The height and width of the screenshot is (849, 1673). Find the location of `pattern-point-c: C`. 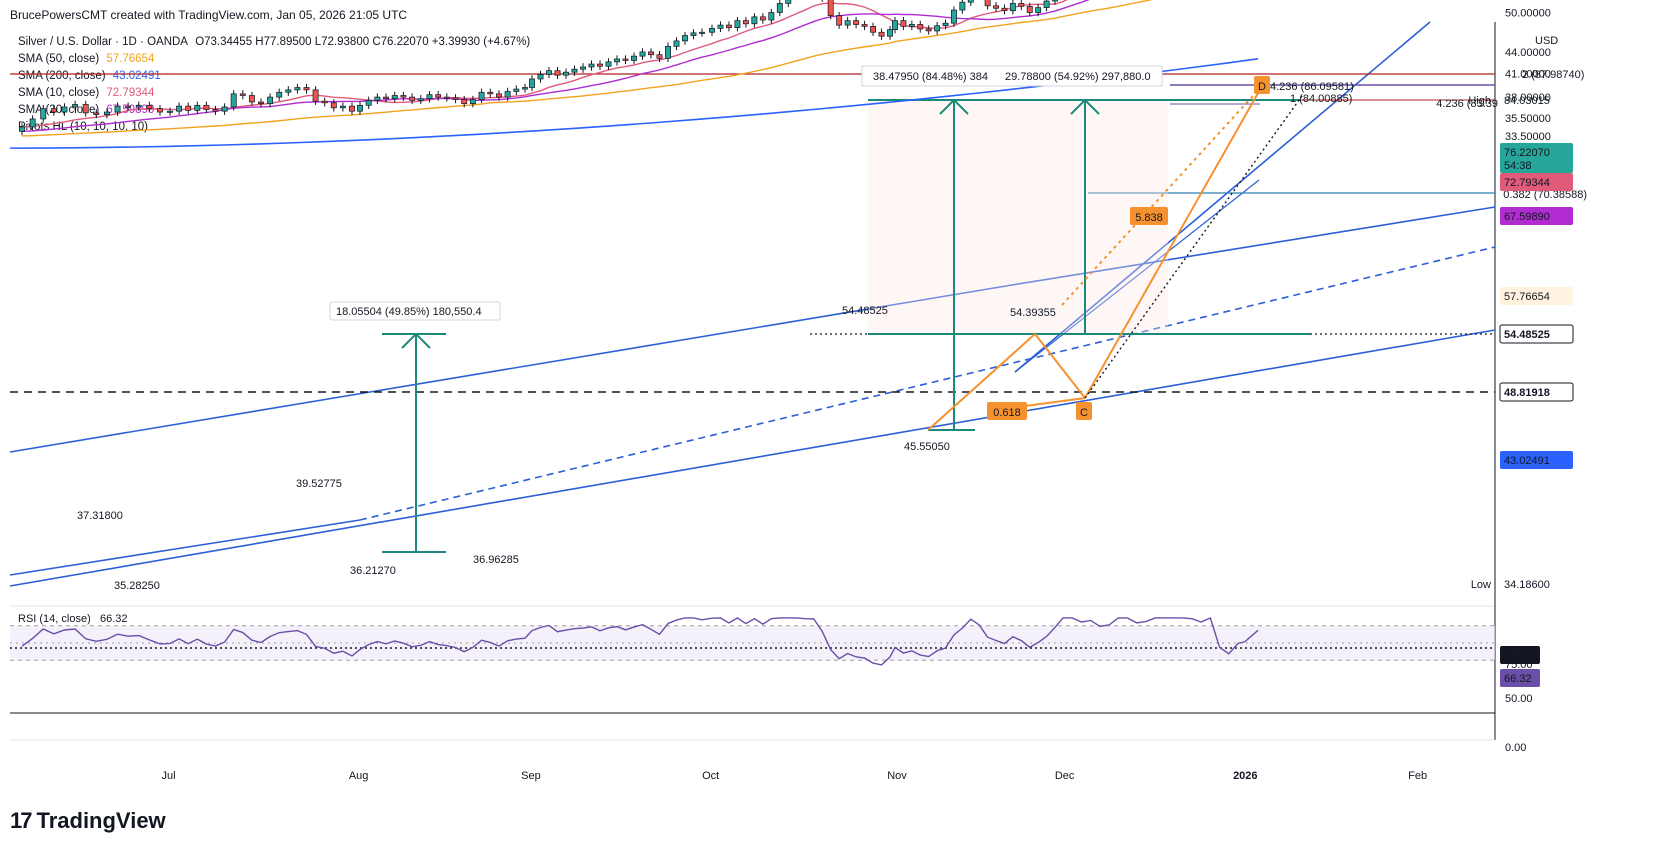

pattern-point-c: C is located at coordinates (1084, 413).